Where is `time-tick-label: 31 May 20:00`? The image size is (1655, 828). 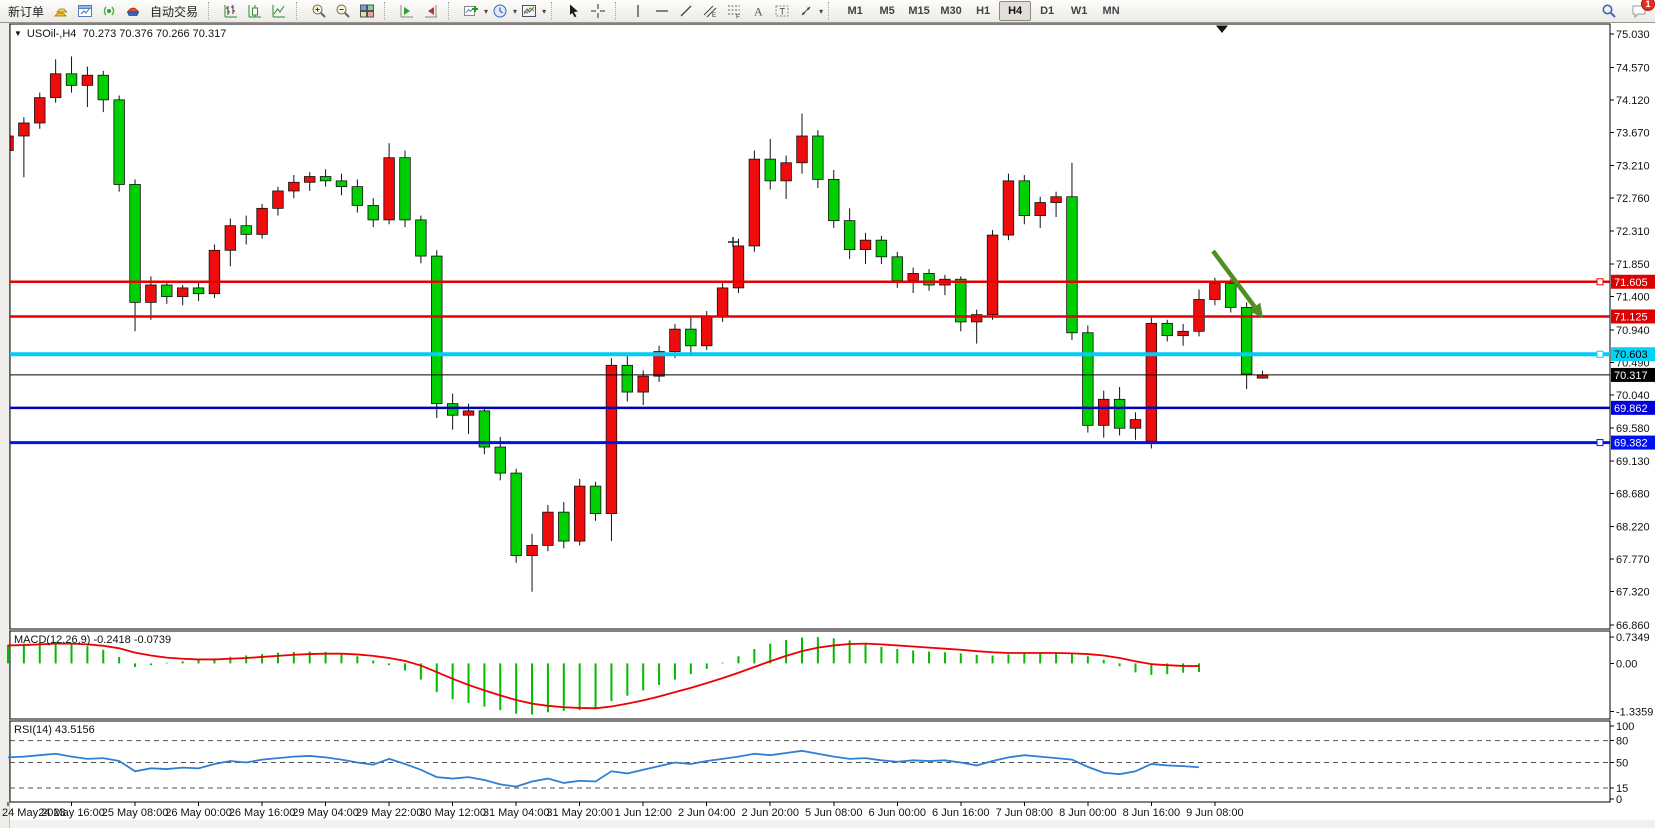
time-tick-label: 31 May 20:00 is located at coordinates (579, 813).